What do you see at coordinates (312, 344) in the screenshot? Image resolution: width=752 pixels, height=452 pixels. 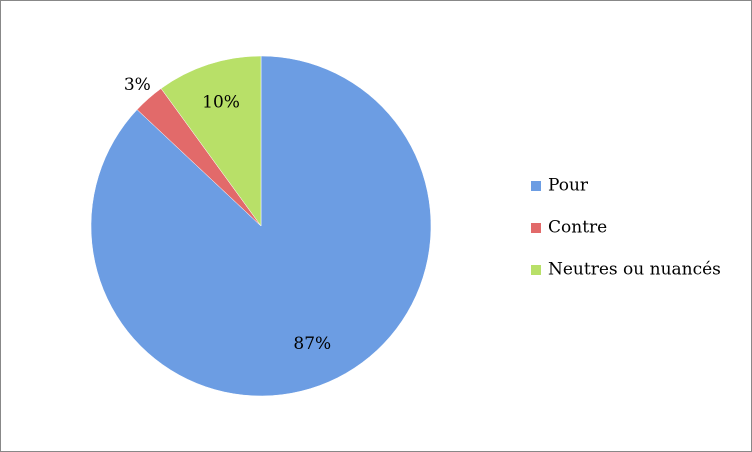 I see `data-label: 87%` at bounding box center [312, 344].